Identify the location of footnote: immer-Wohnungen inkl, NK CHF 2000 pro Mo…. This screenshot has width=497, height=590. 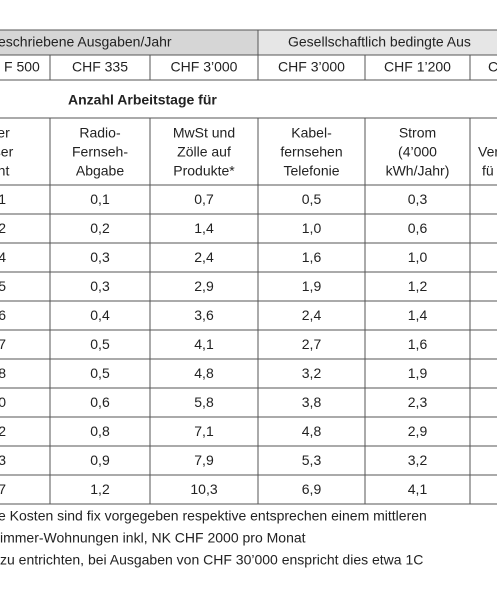
(153, 538).